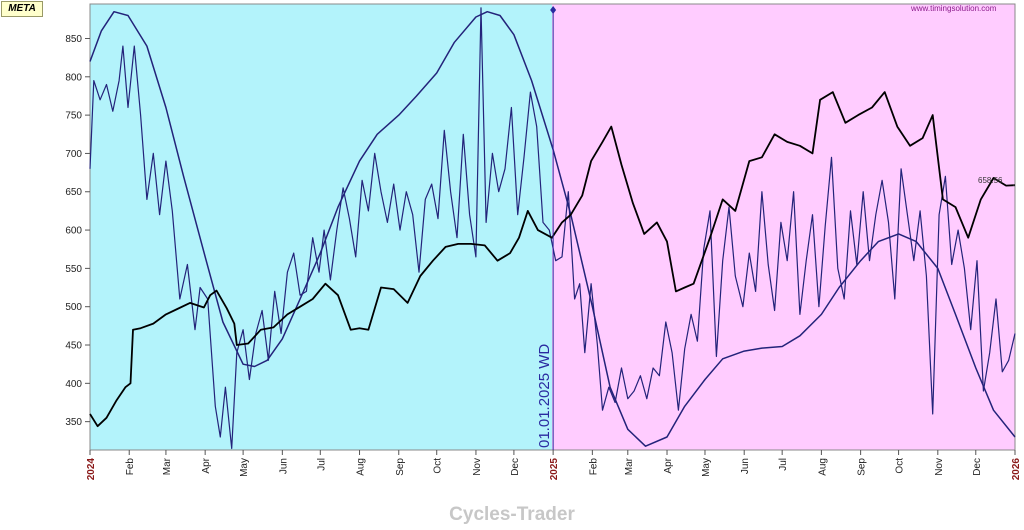 The image size is (1024, 530). I want to click on y-tick-label: 400, so click(73, 384).